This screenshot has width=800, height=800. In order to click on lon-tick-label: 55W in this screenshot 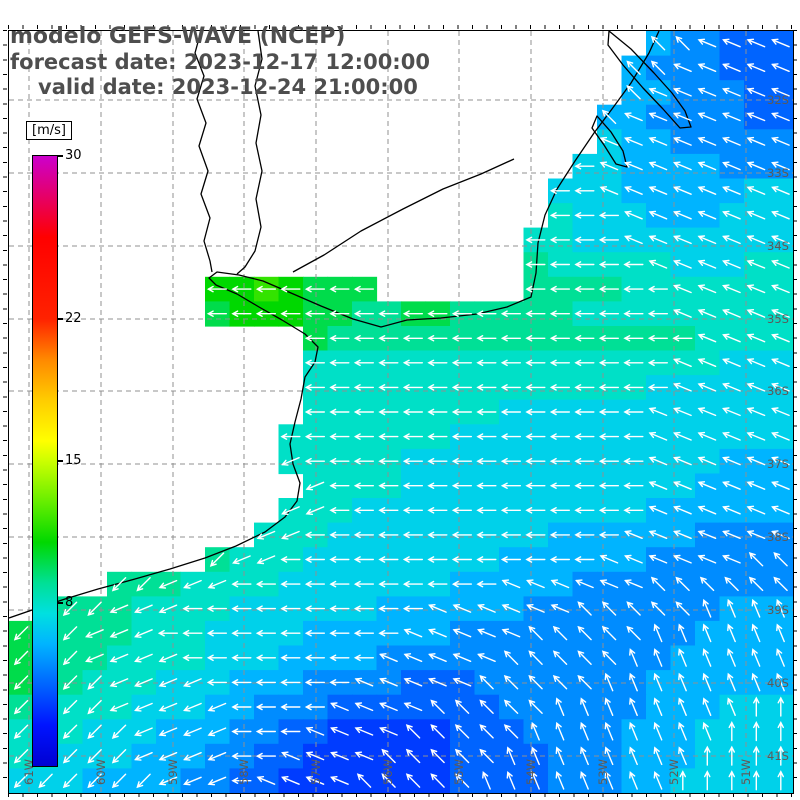, I will do `click(459, 772)`.